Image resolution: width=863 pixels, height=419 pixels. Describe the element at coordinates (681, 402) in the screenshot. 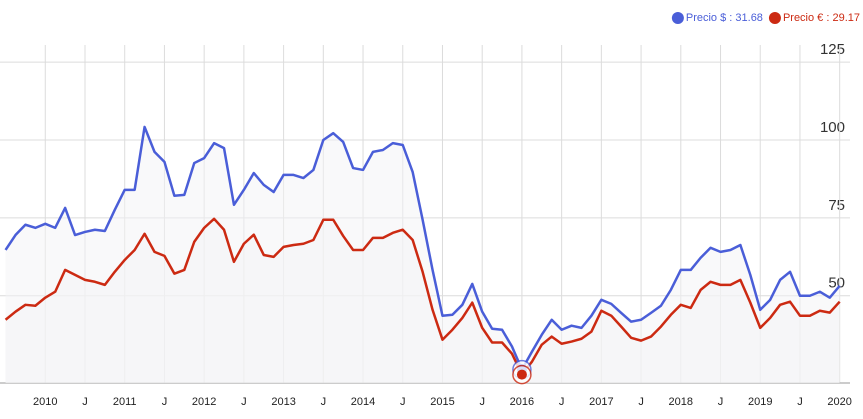

I see `x-tick-label: 2018` at that location.